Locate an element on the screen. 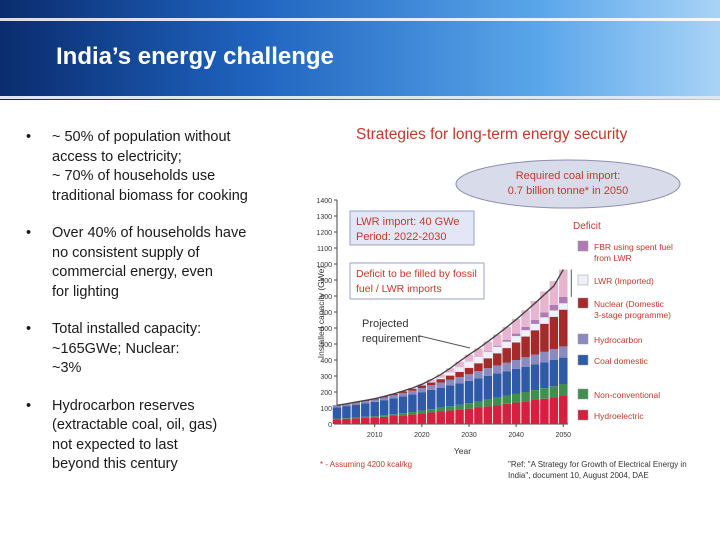 The image size is (720, 540). coal-import-text-2: 0.7 billion tonne* in 2050 is located at coordinates (568, 191).